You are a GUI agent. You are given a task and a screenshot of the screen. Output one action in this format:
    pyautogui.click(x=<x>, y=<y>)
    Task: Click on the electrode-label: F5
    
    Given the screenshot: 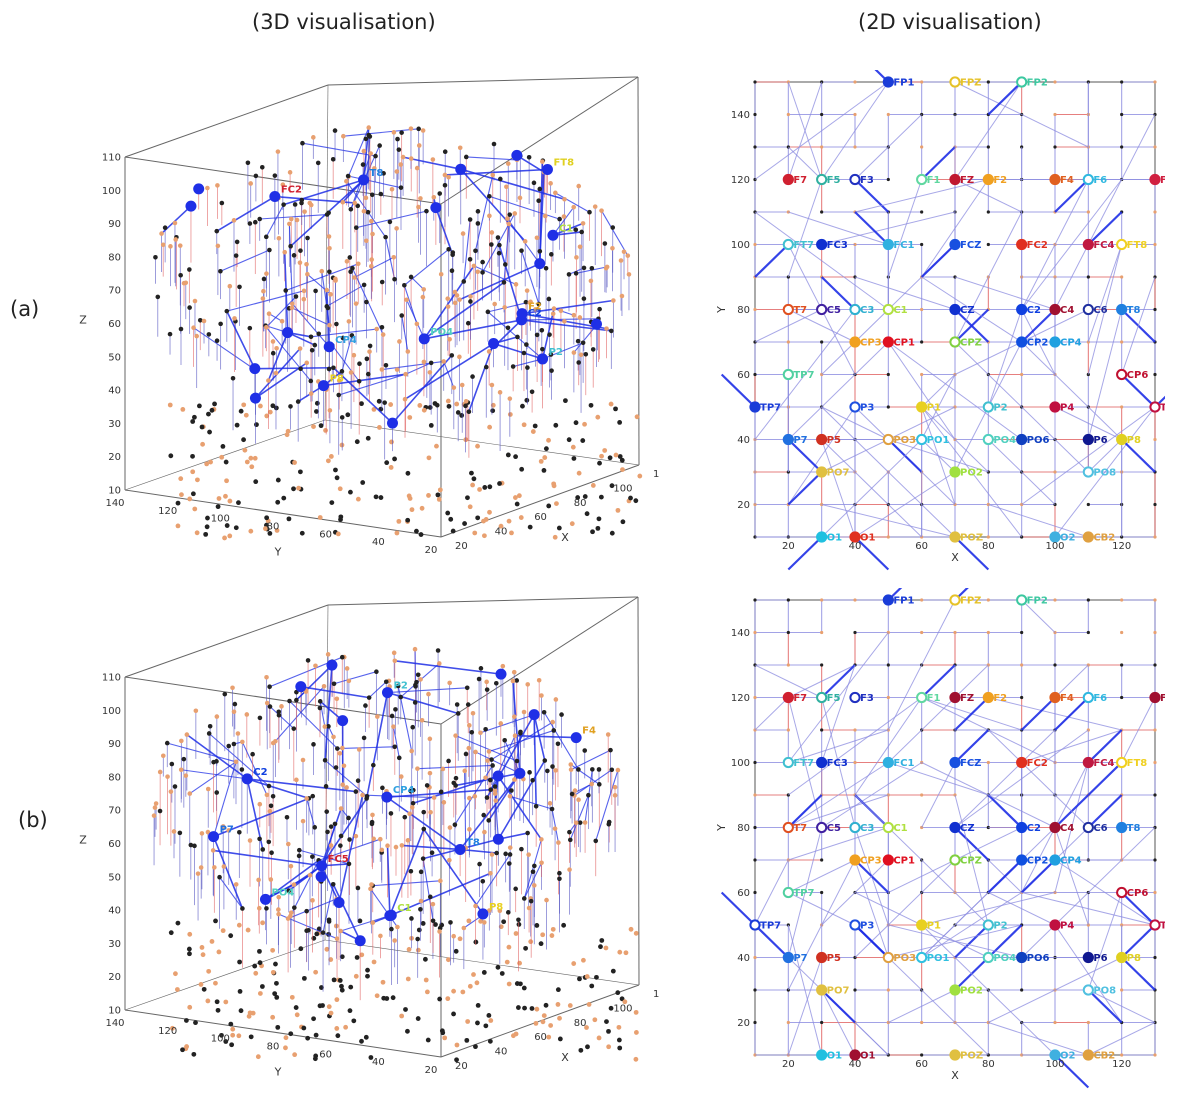 What is the action you would take?
    pyautogui.click(x=834, y=180)
    